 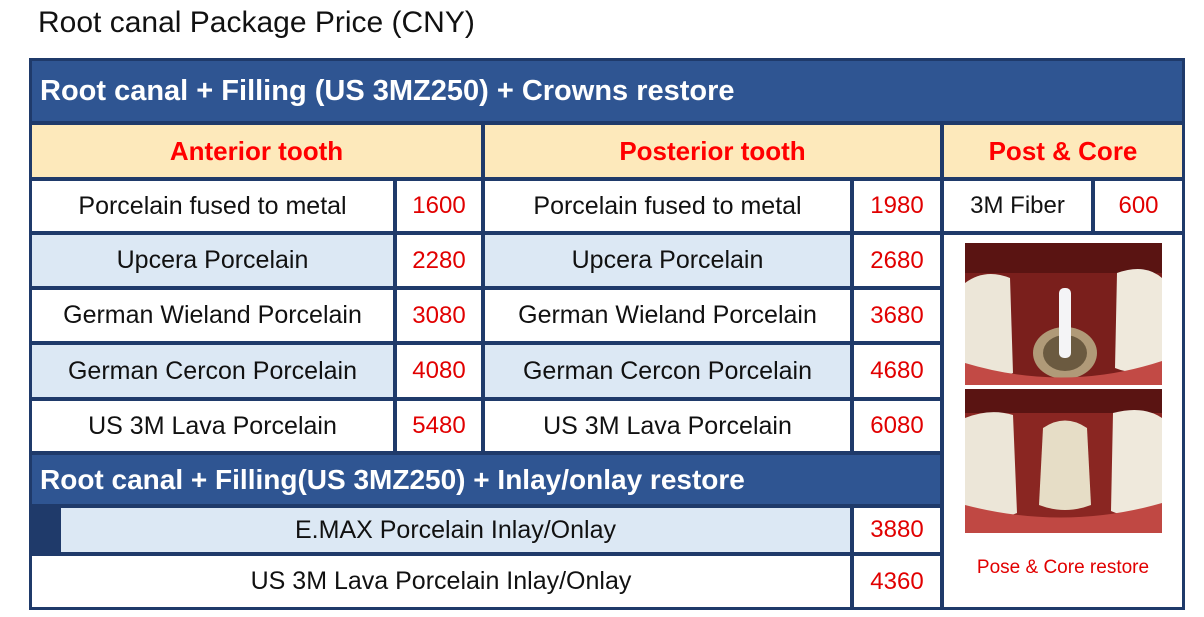 What do you see at coordinates (439, 315) in the screenshot?
I see `anterior-item-price: 3080` at bounding box center [439, 315].